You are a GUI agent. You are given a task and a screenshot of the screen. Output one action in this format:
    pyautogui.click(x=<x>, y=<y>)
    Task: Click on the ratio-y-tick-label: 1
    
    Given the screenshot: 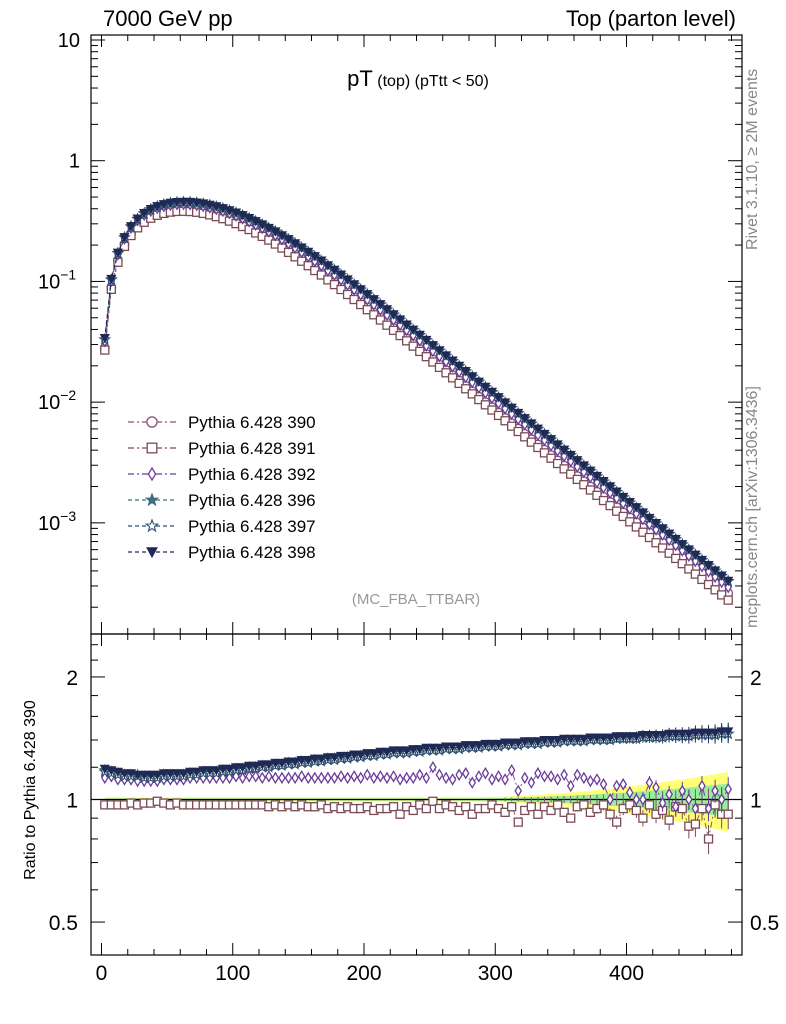 What is the action you would take?
    pyautogui.click(x=72, y=801)
    